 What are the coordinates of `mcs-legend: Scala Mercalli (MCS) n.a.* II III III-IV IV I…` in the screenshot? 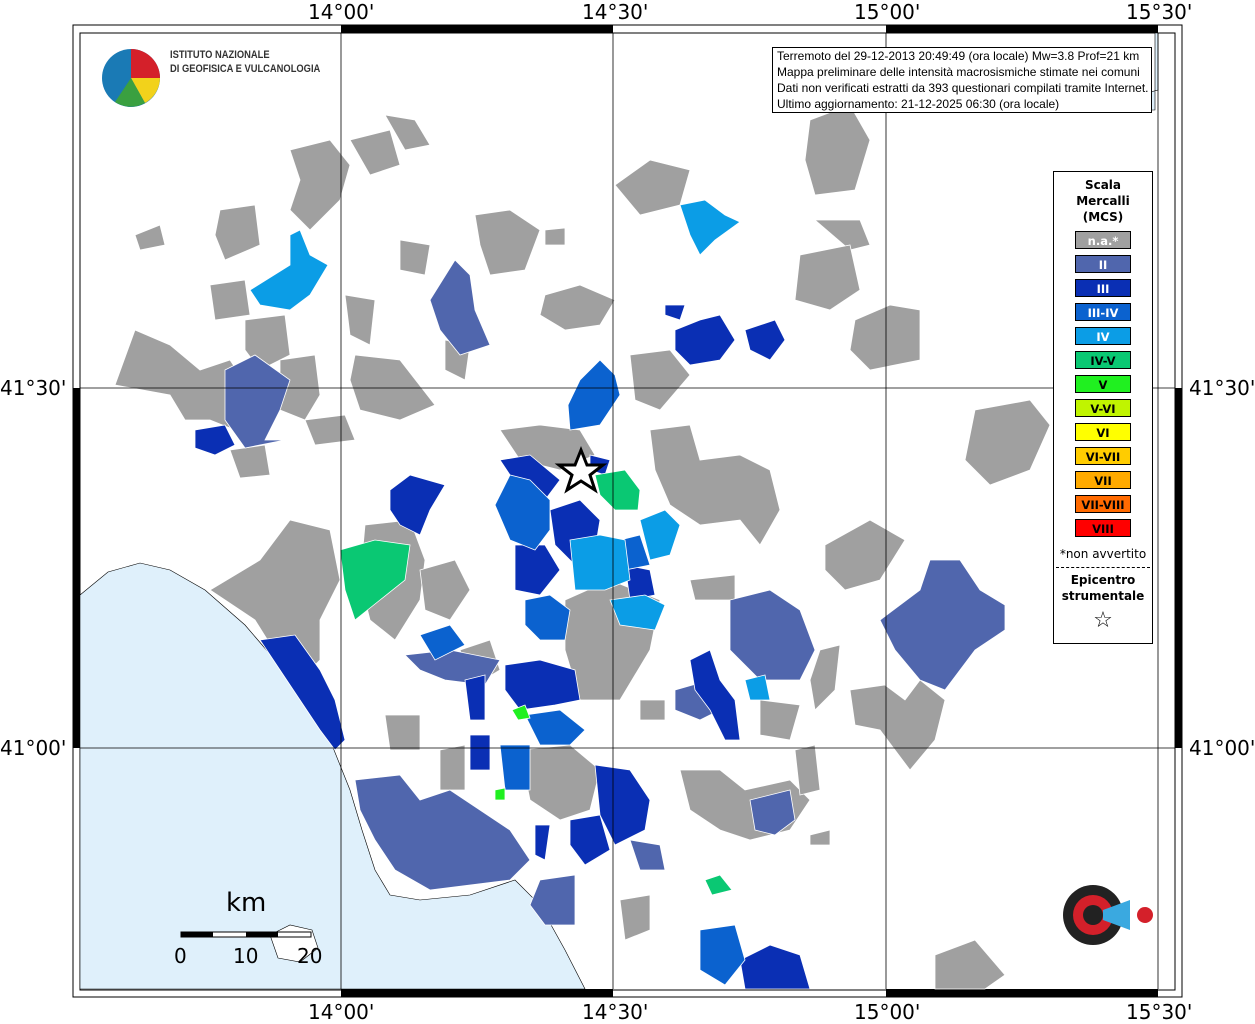 It's located at (1103, 407).